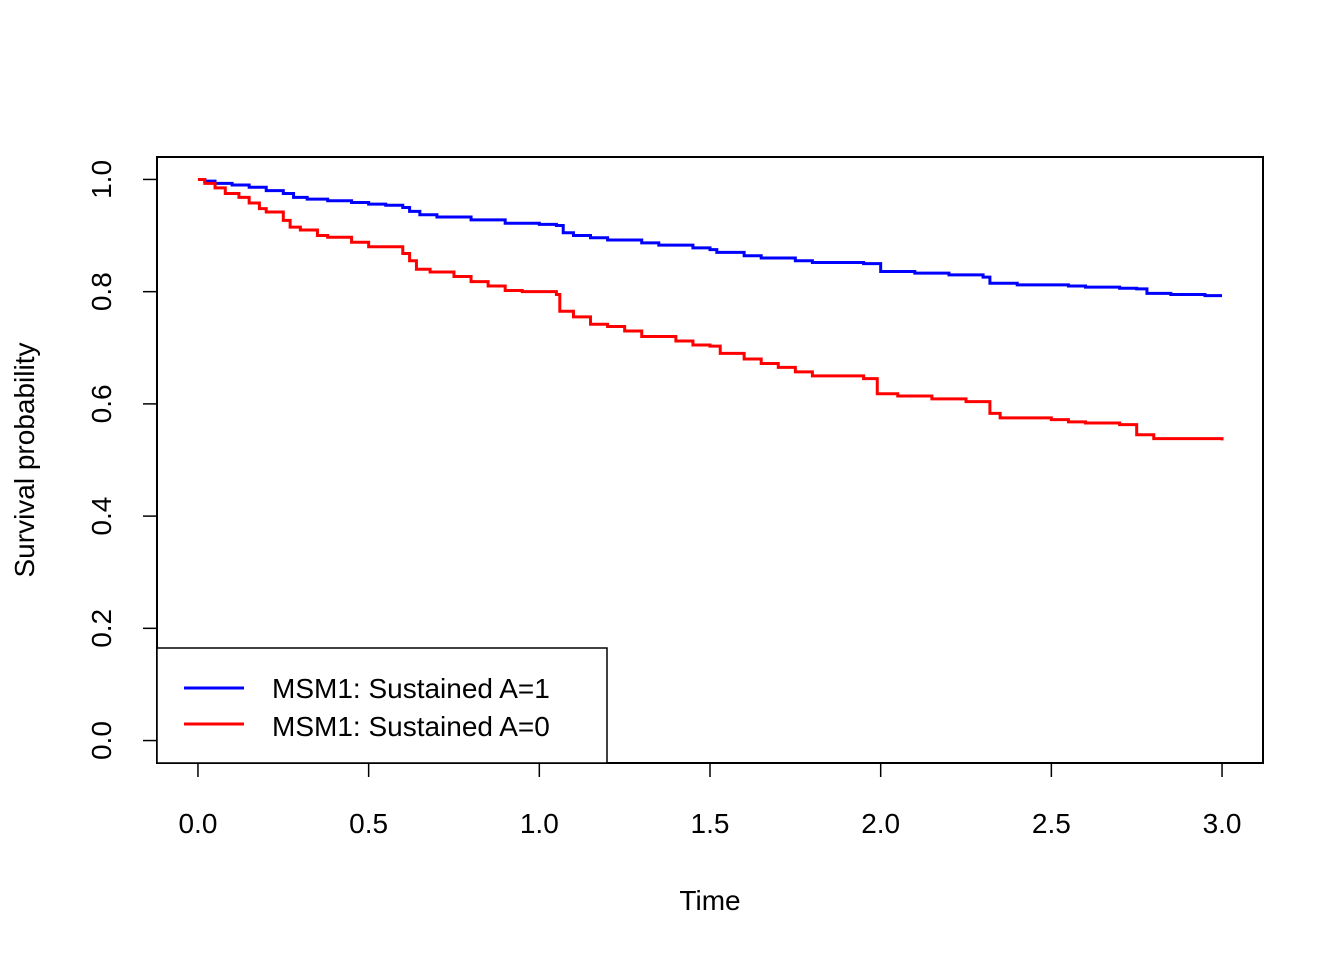 The width and height of the screenshot is (1344, 960). Describe the element at coordinates (710, 823) in the screenshot. I see `x-tick-label: 1.5` at that location.